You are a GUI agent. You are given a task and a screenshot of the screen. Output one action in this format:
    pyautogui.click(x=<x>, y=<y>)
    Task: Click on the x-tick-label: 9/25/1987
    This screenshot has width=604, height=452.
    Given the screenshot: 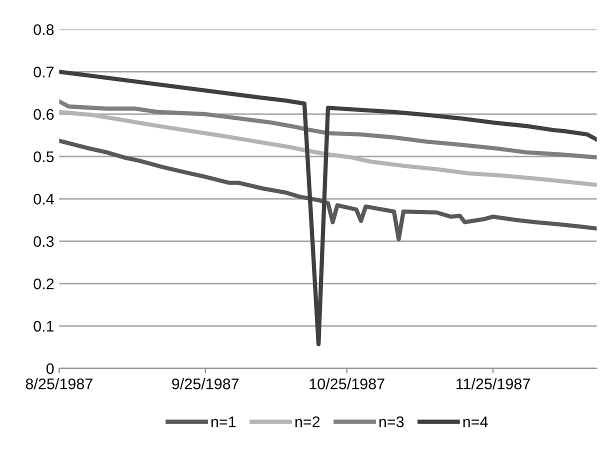 What is the action you would take?
    pyautogui.click(x=205, y=384)
    